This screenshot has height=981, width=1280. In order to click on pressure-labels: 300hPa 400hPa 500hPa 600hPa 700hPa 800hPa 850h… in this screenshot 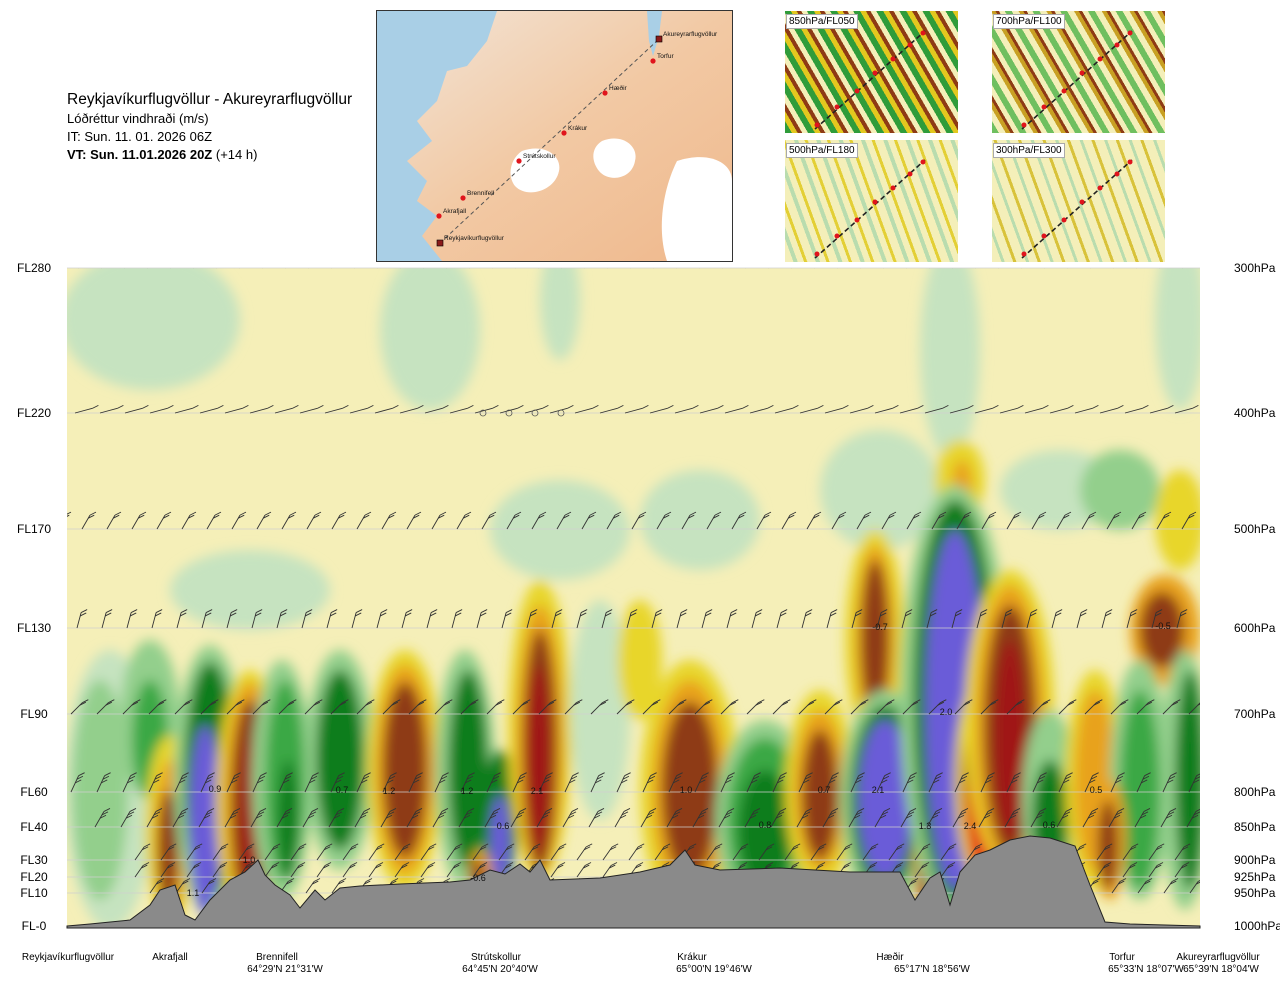, I will do `click(1257, 597)`.